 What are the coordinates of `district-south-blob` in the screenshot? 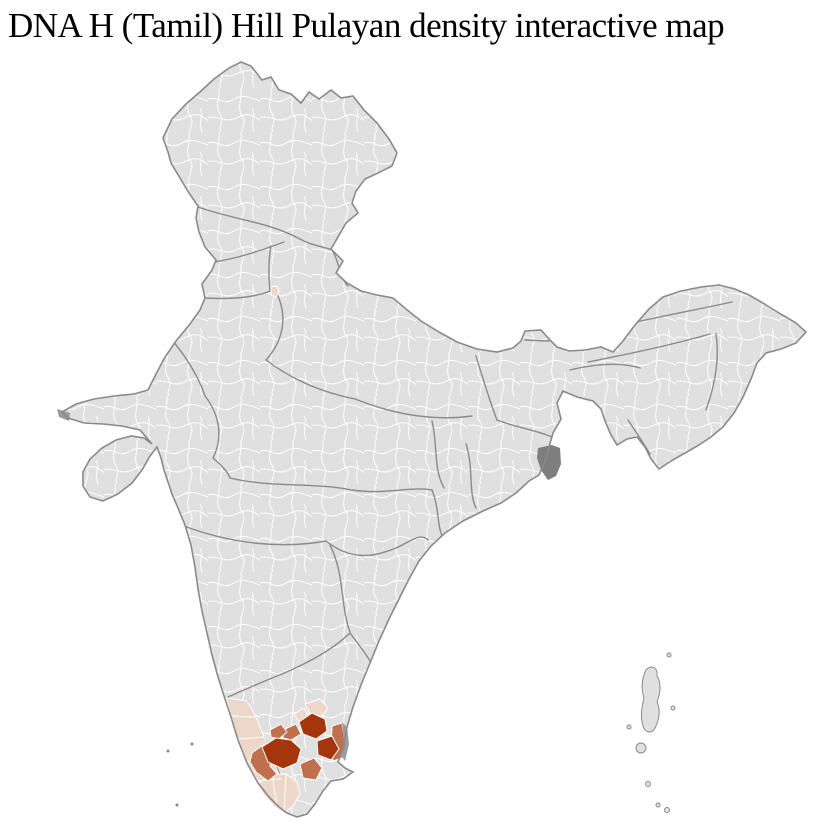 It's located at (279, 793).